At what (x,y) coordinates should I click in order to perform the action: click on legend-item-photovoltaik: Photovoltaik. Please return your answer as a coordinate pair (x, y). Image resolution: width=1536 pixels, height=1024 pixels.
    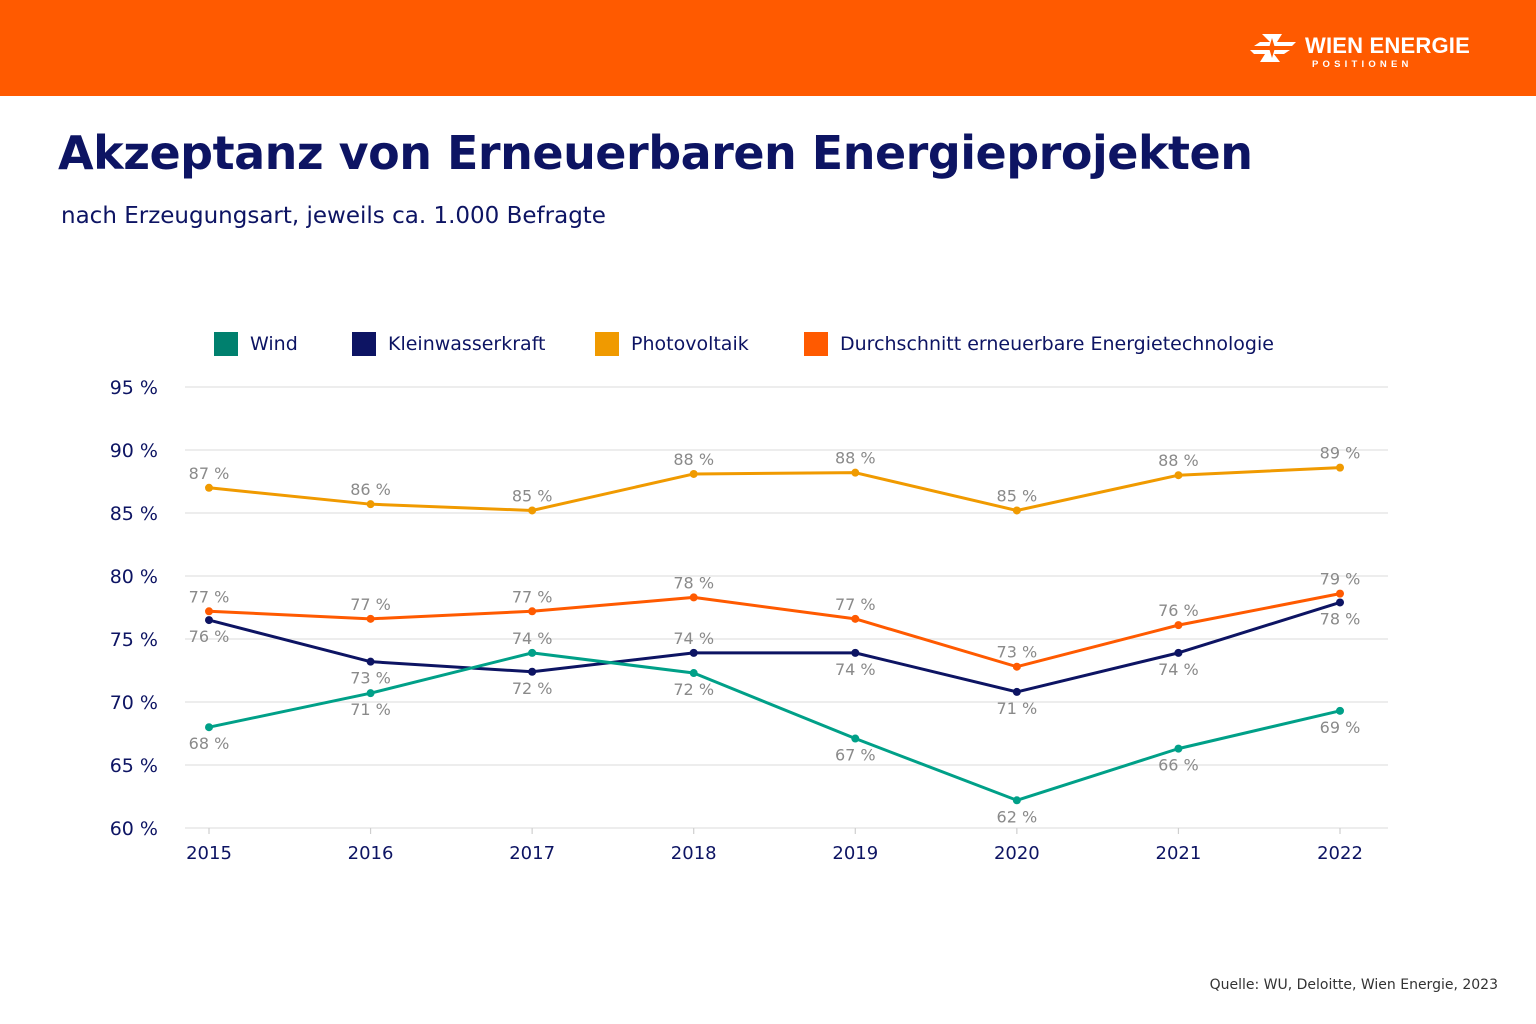
    Looking at the image, I should click on (672, 344).